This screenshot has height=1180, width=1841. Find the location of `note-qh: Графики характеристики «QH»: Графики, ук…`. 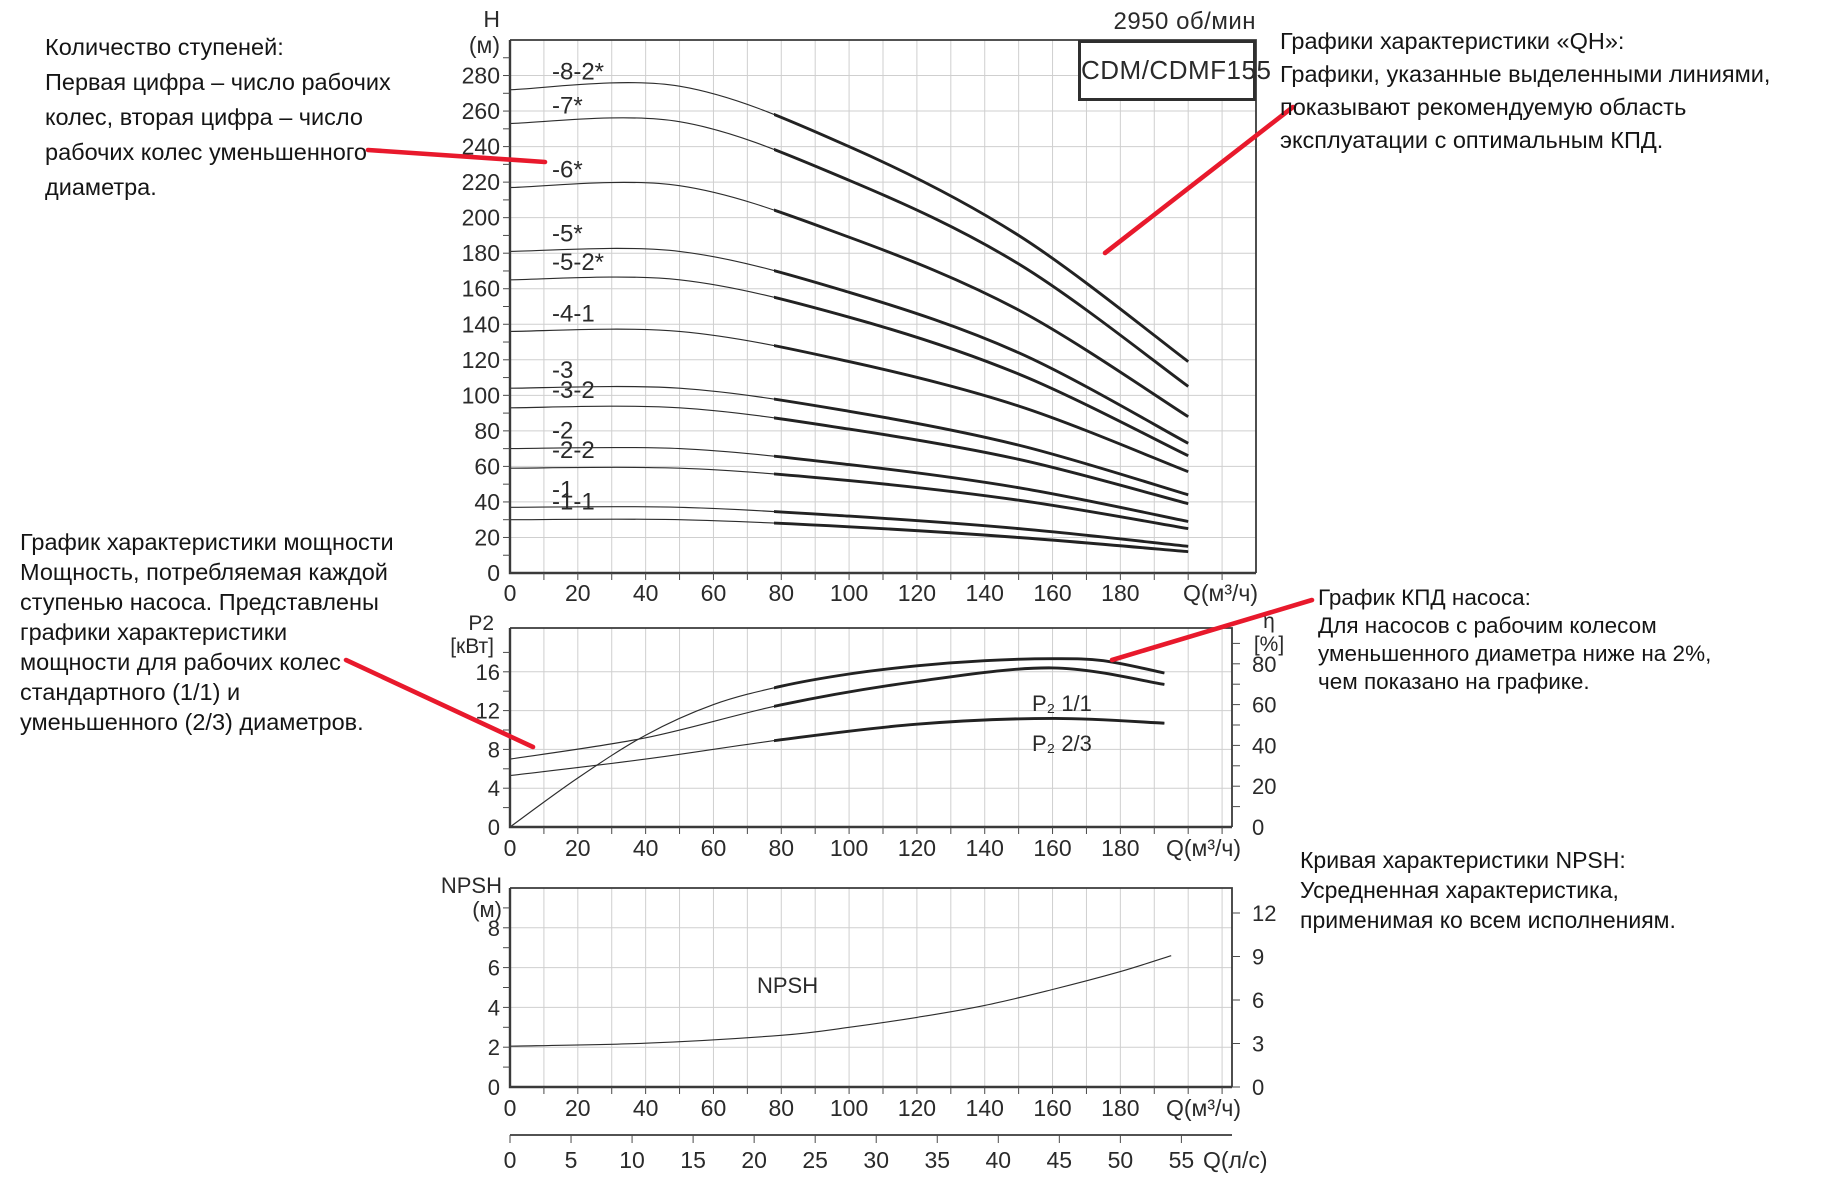

note-qh: Графики характеристики «QH»: Графики, ук… is located at coordinates (1525, 90).